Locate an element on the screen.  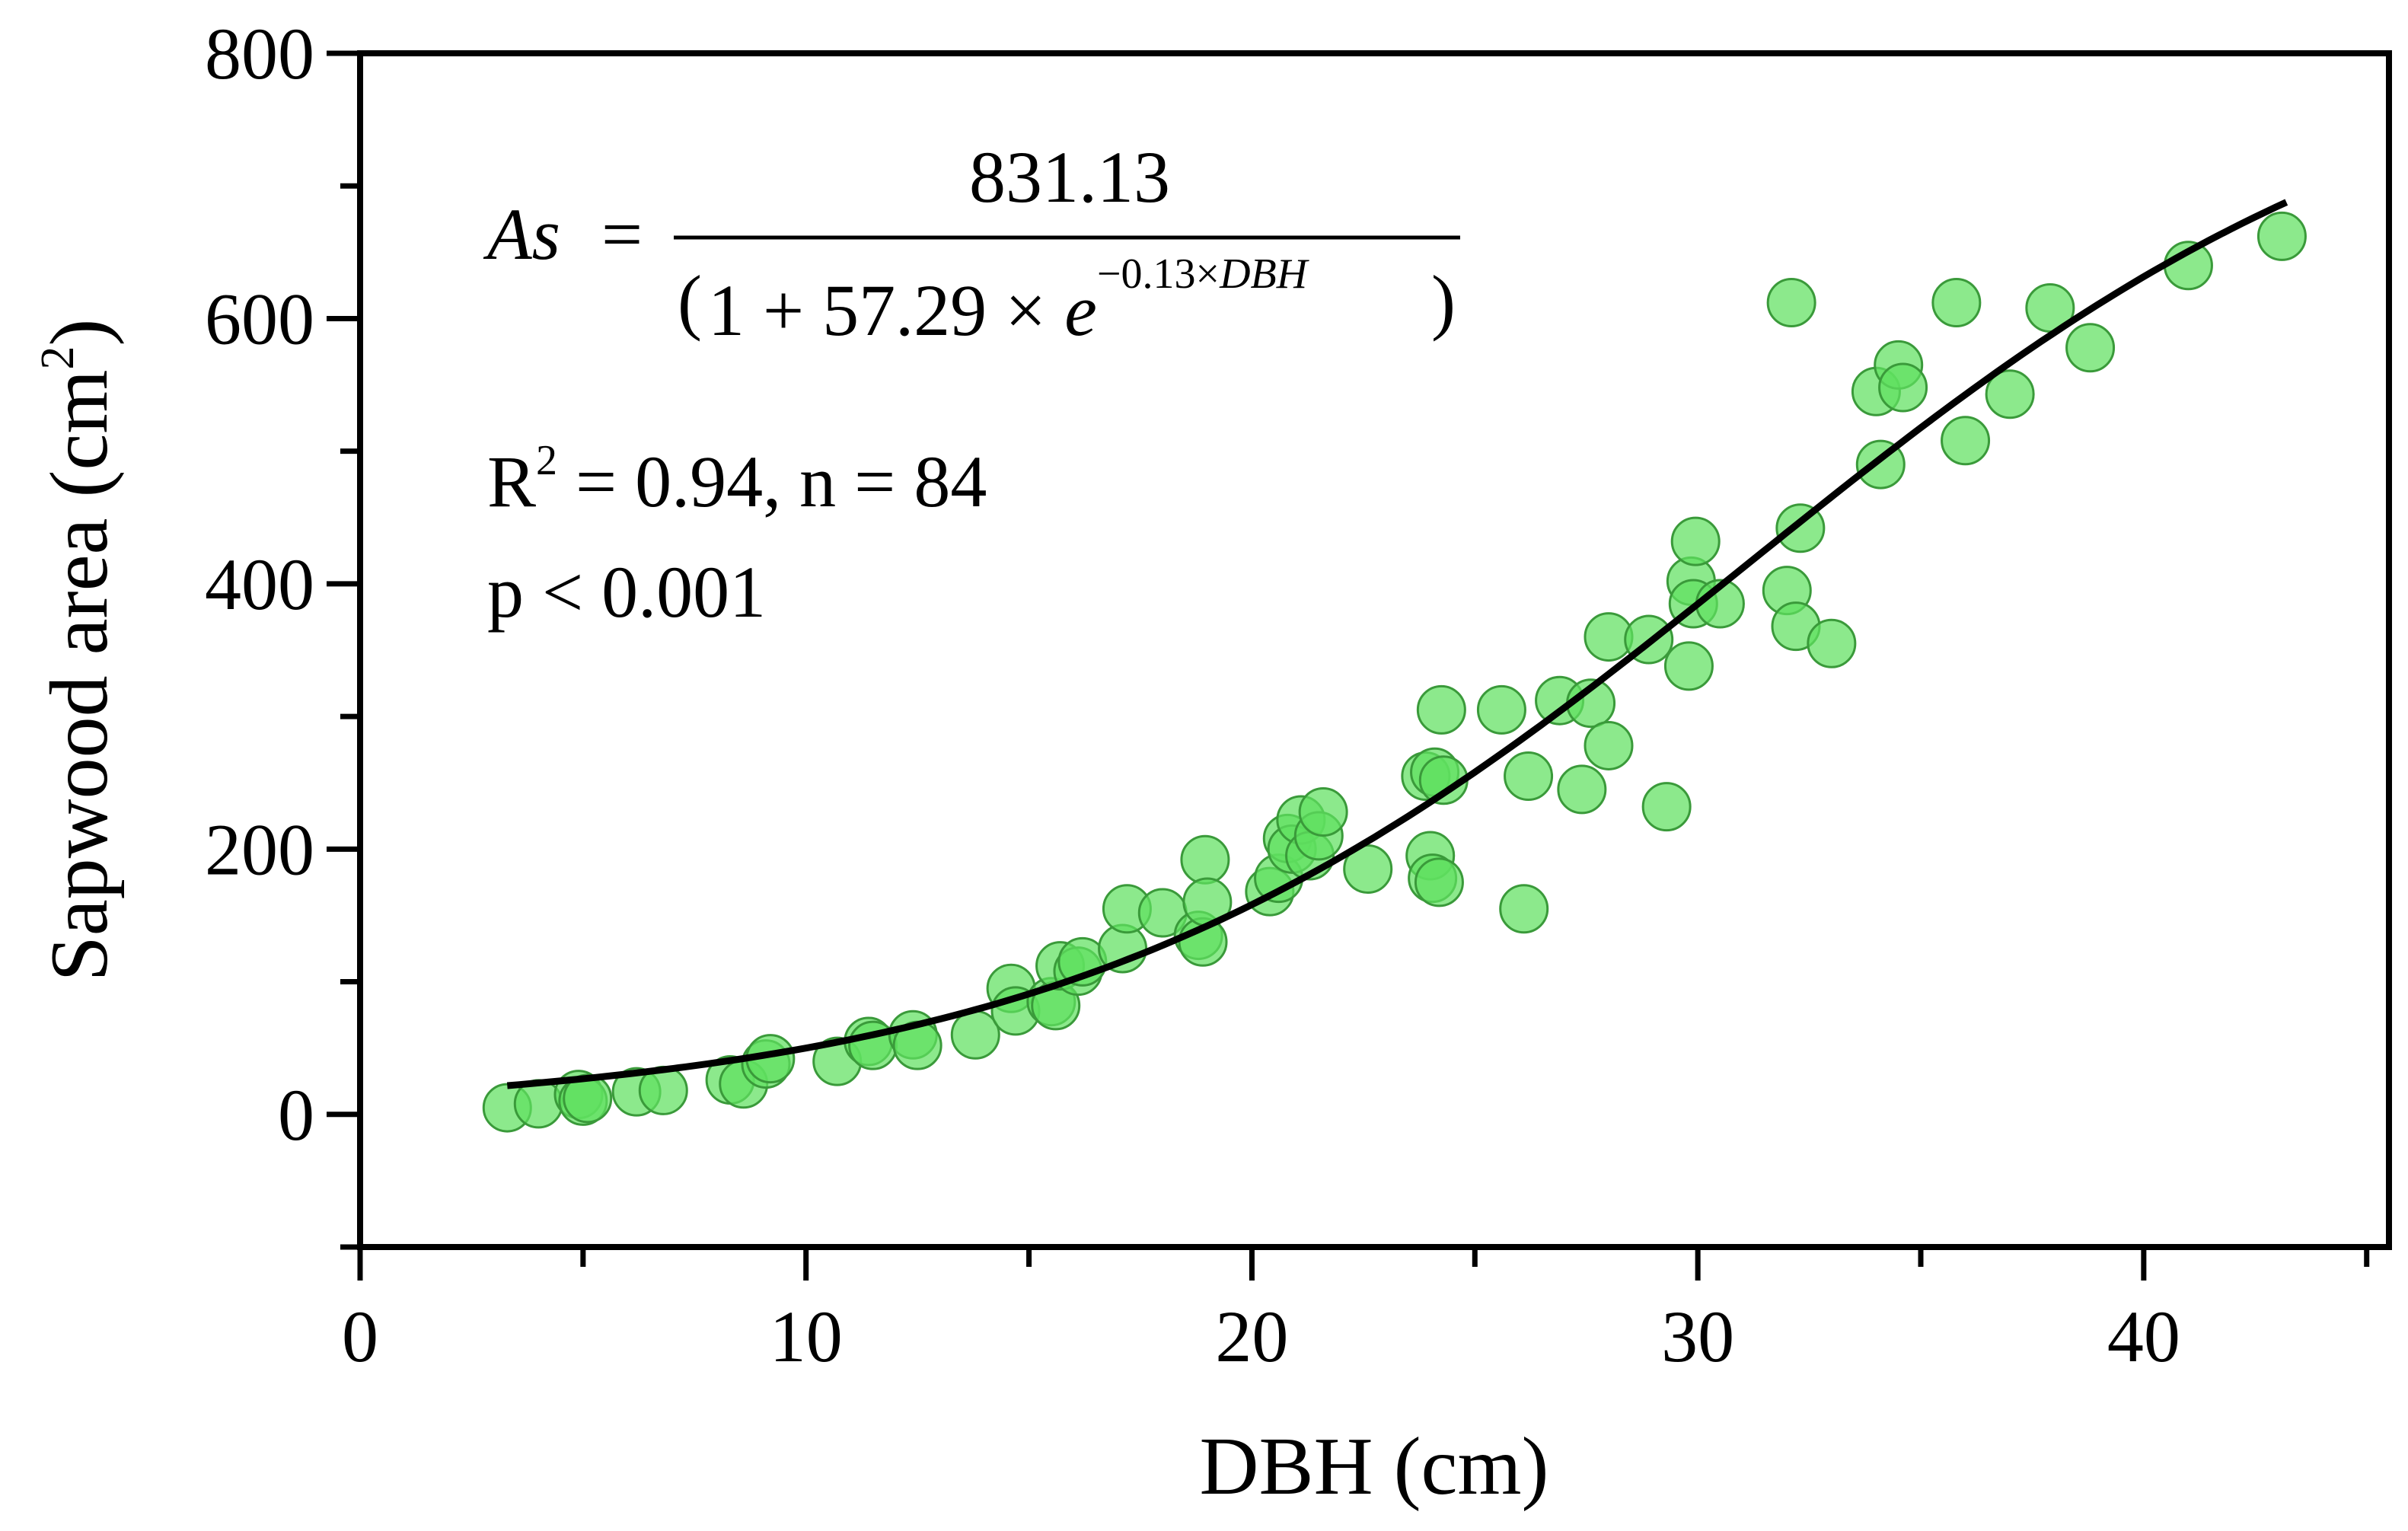
equation-lhs: As is located at coordinates (521, 234).